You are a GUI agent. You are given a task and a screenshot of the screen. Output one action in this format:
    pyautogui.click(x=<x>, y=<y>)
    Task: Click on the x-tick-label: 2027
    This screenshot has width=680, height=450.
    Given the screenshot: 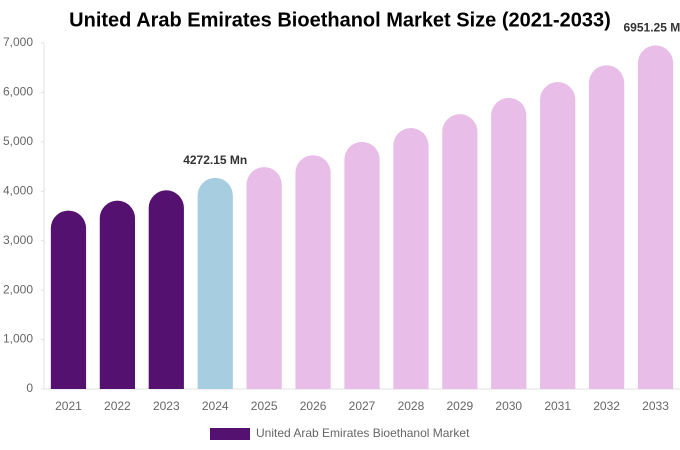 What is the action you would take?
    pyautogui.click(x=362, y=406)
    